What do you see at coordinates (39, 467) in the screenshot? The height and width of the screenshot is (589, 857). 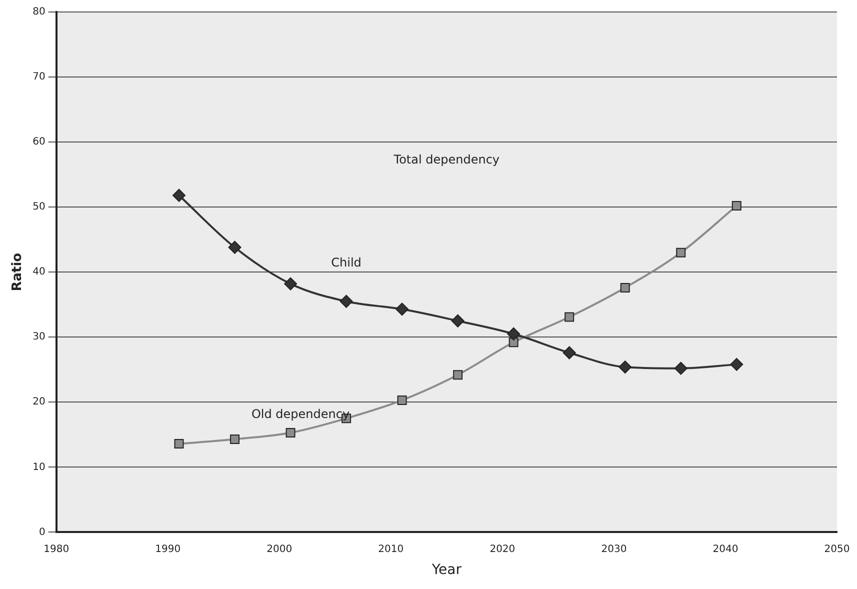 I see `y-tick-label: 10` at bounding box center [39, 467].